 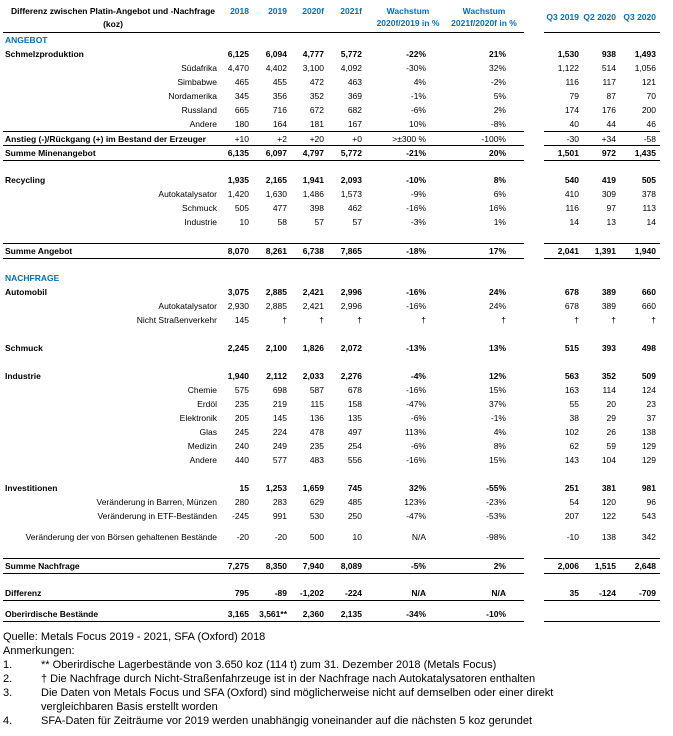 I want to click on value-cell: 32%, so click(x=497, y=68).